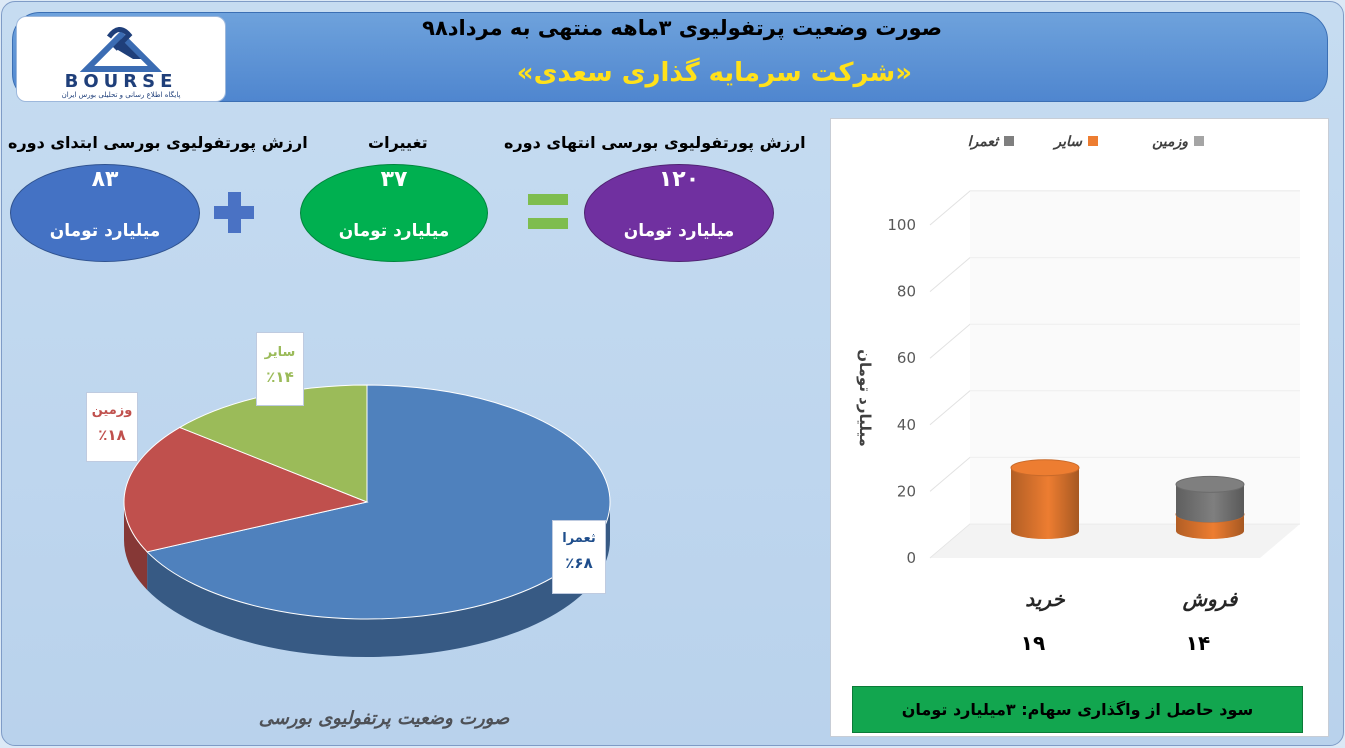 This screenshot has width=1345, height=748. I want to click on pie-value-saamra: ٪۶۸, so click(579, 563).